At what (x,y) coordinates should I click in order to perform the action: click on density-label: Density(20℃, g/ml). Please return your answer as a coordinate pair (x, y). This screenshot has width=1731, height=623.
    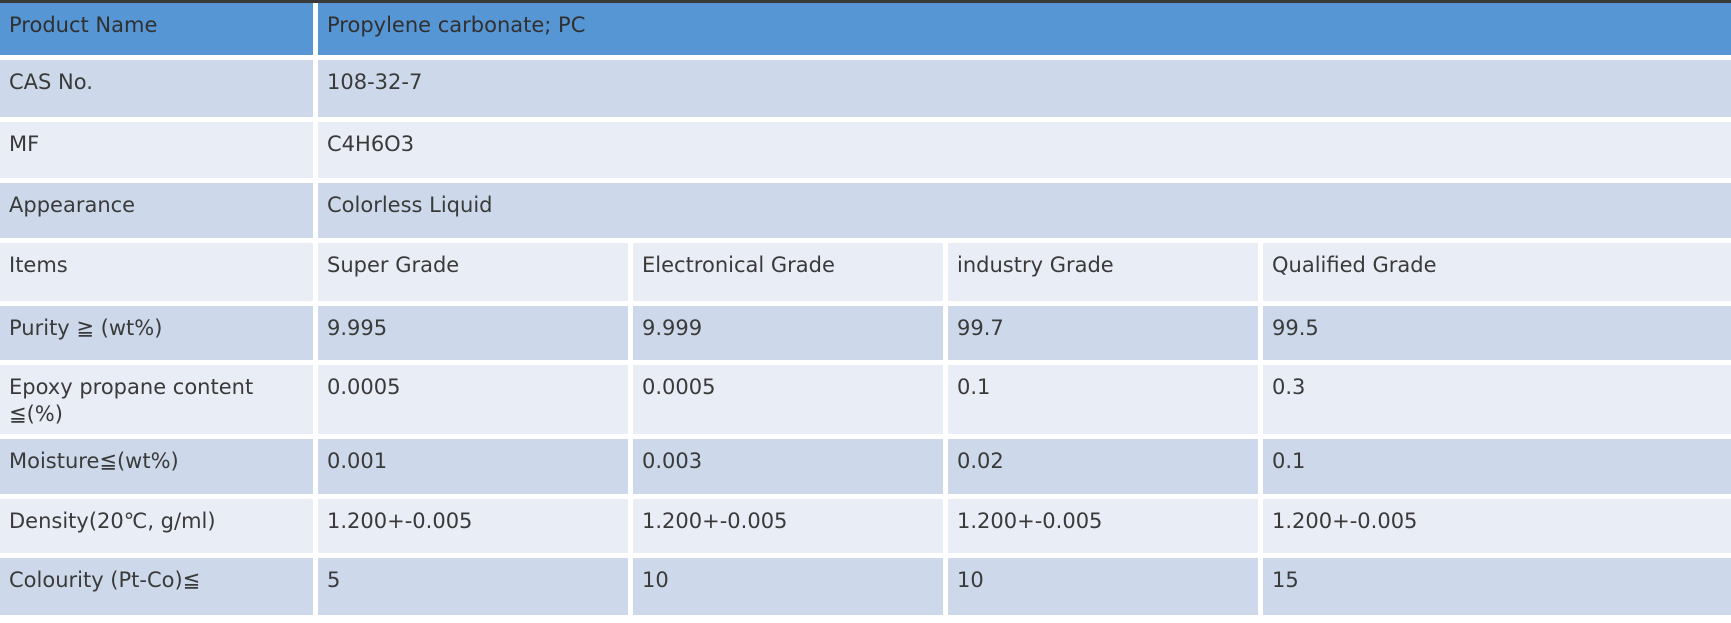
    Looking at the image, I should click on (156, 526).